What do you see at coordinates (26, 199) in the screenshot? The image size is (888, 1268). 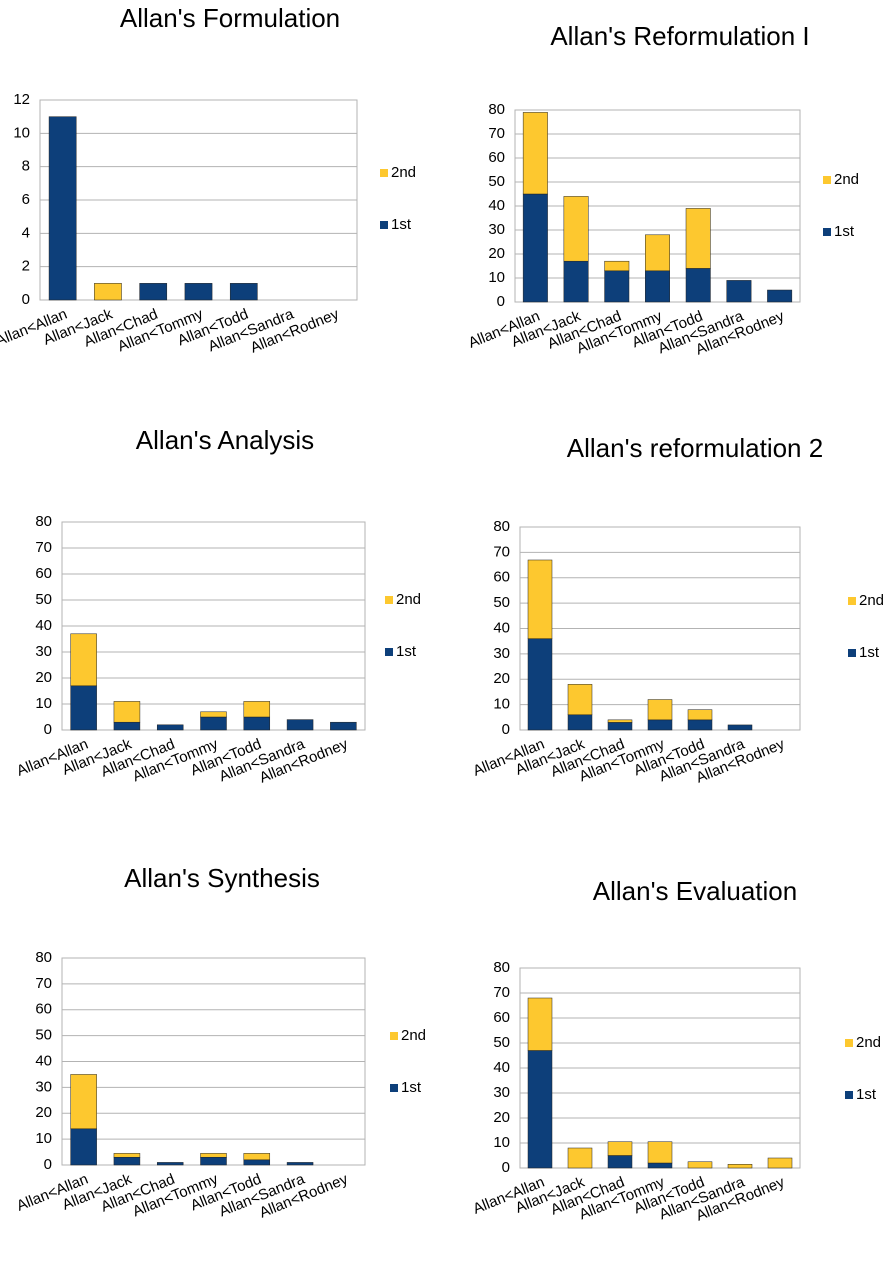 I see `y-tick-label: 6` at bounding box center [26, 199].